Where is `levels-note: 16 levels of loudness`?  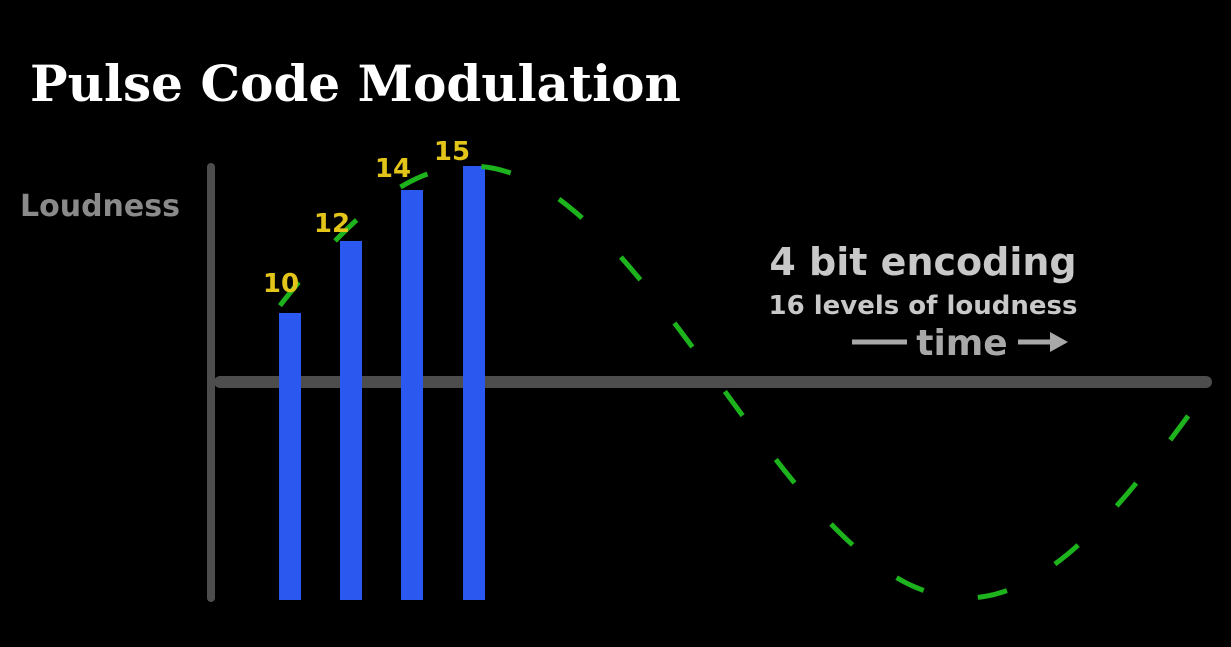
levels-note: 16 levels of loudness is located at coordinates (922, 306).